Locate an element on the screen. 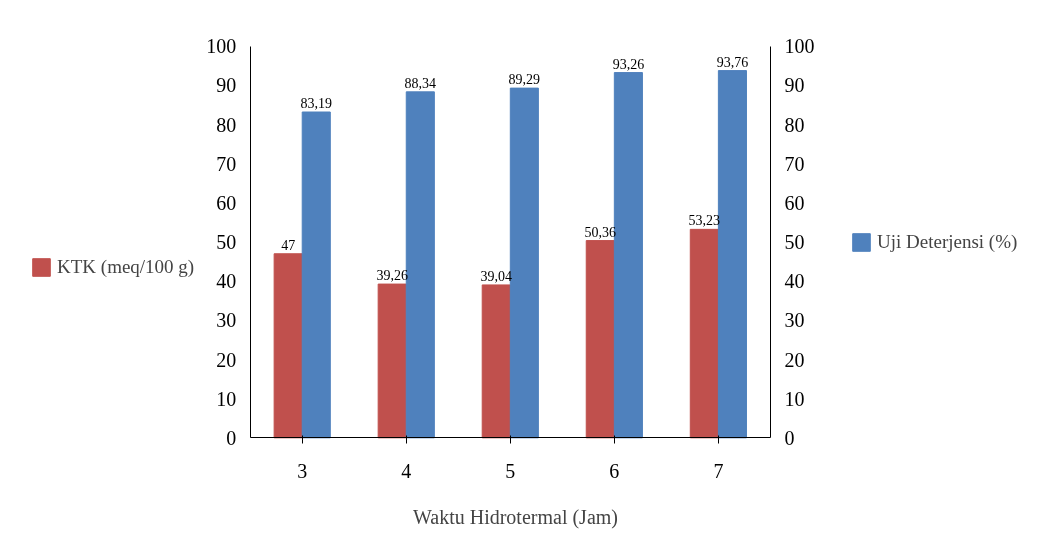 This screenshot has width=1040, height=542. y-tick-label: 10 is located at coordinates (226, 398).